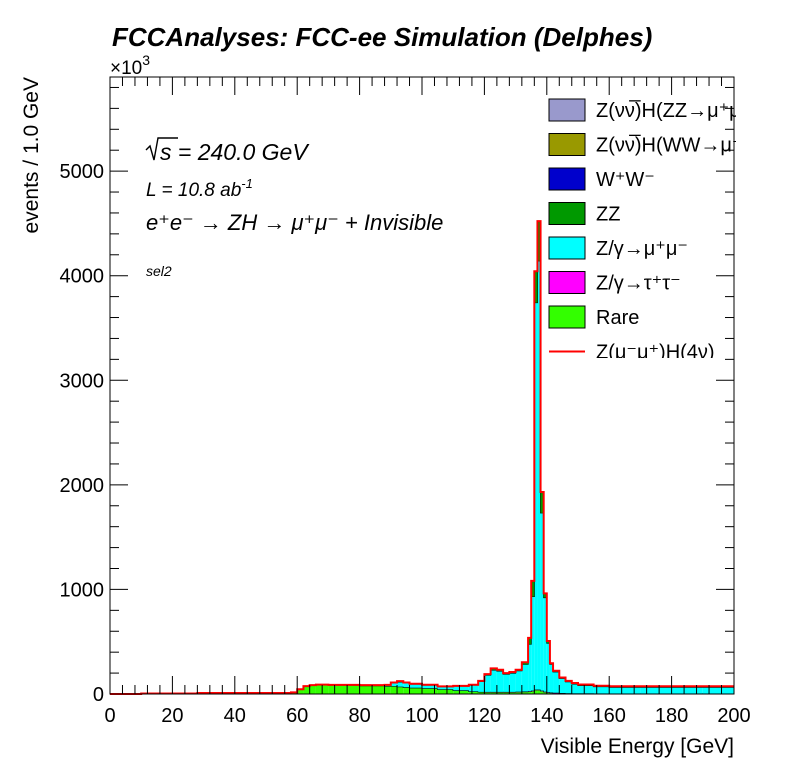 This screenshot has height=772, width=796. Describe the element at coordinates (235, 716) in the screenshot. I see `x-tick-label: 40` at that location.